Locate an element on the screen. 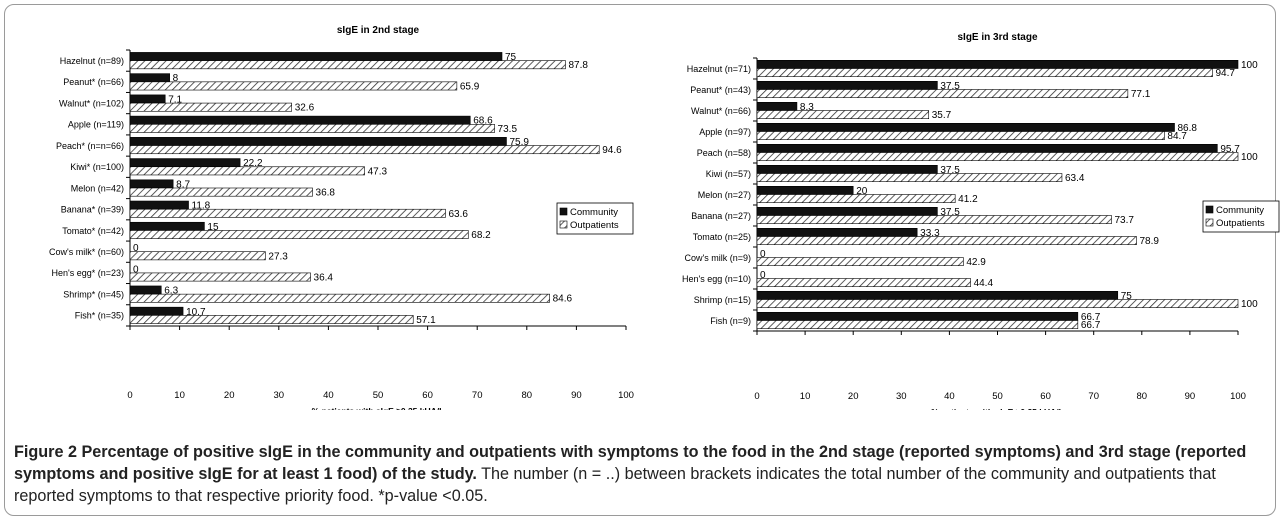  data-label: 15 is located at coordinates (213, 227).